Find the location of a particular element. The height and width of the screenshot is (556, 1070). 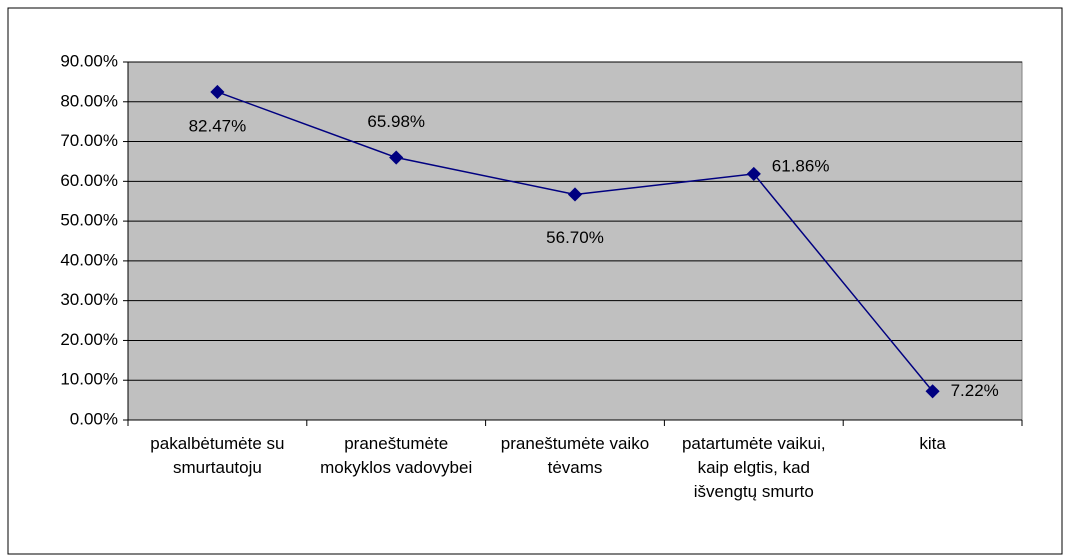

y-tick-label: 90.00% is located at coordinates (89, 60).